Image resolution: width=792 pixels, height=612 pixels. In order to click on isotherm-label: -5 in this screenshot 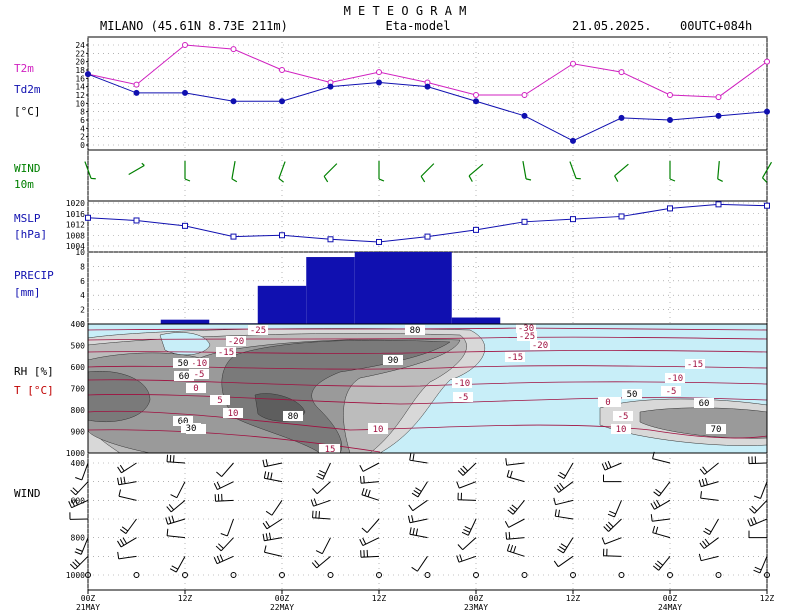, I will do `click(199, 375)`.